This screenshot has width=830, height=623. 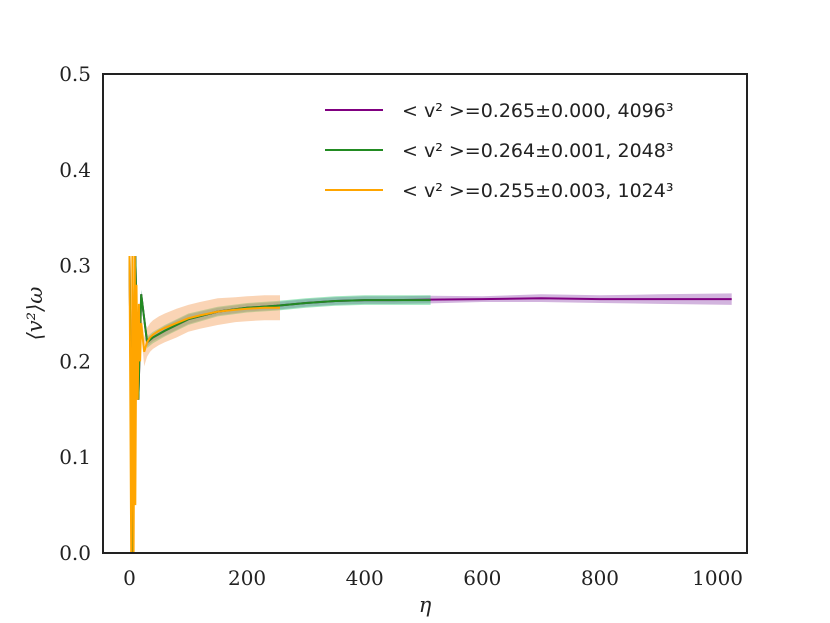 What do you see at coordinates (537, 151) in the screenshot?
I see `legend-entry: < v² >=0.264±0.001, 2048³` at bounding box center [537, 151].